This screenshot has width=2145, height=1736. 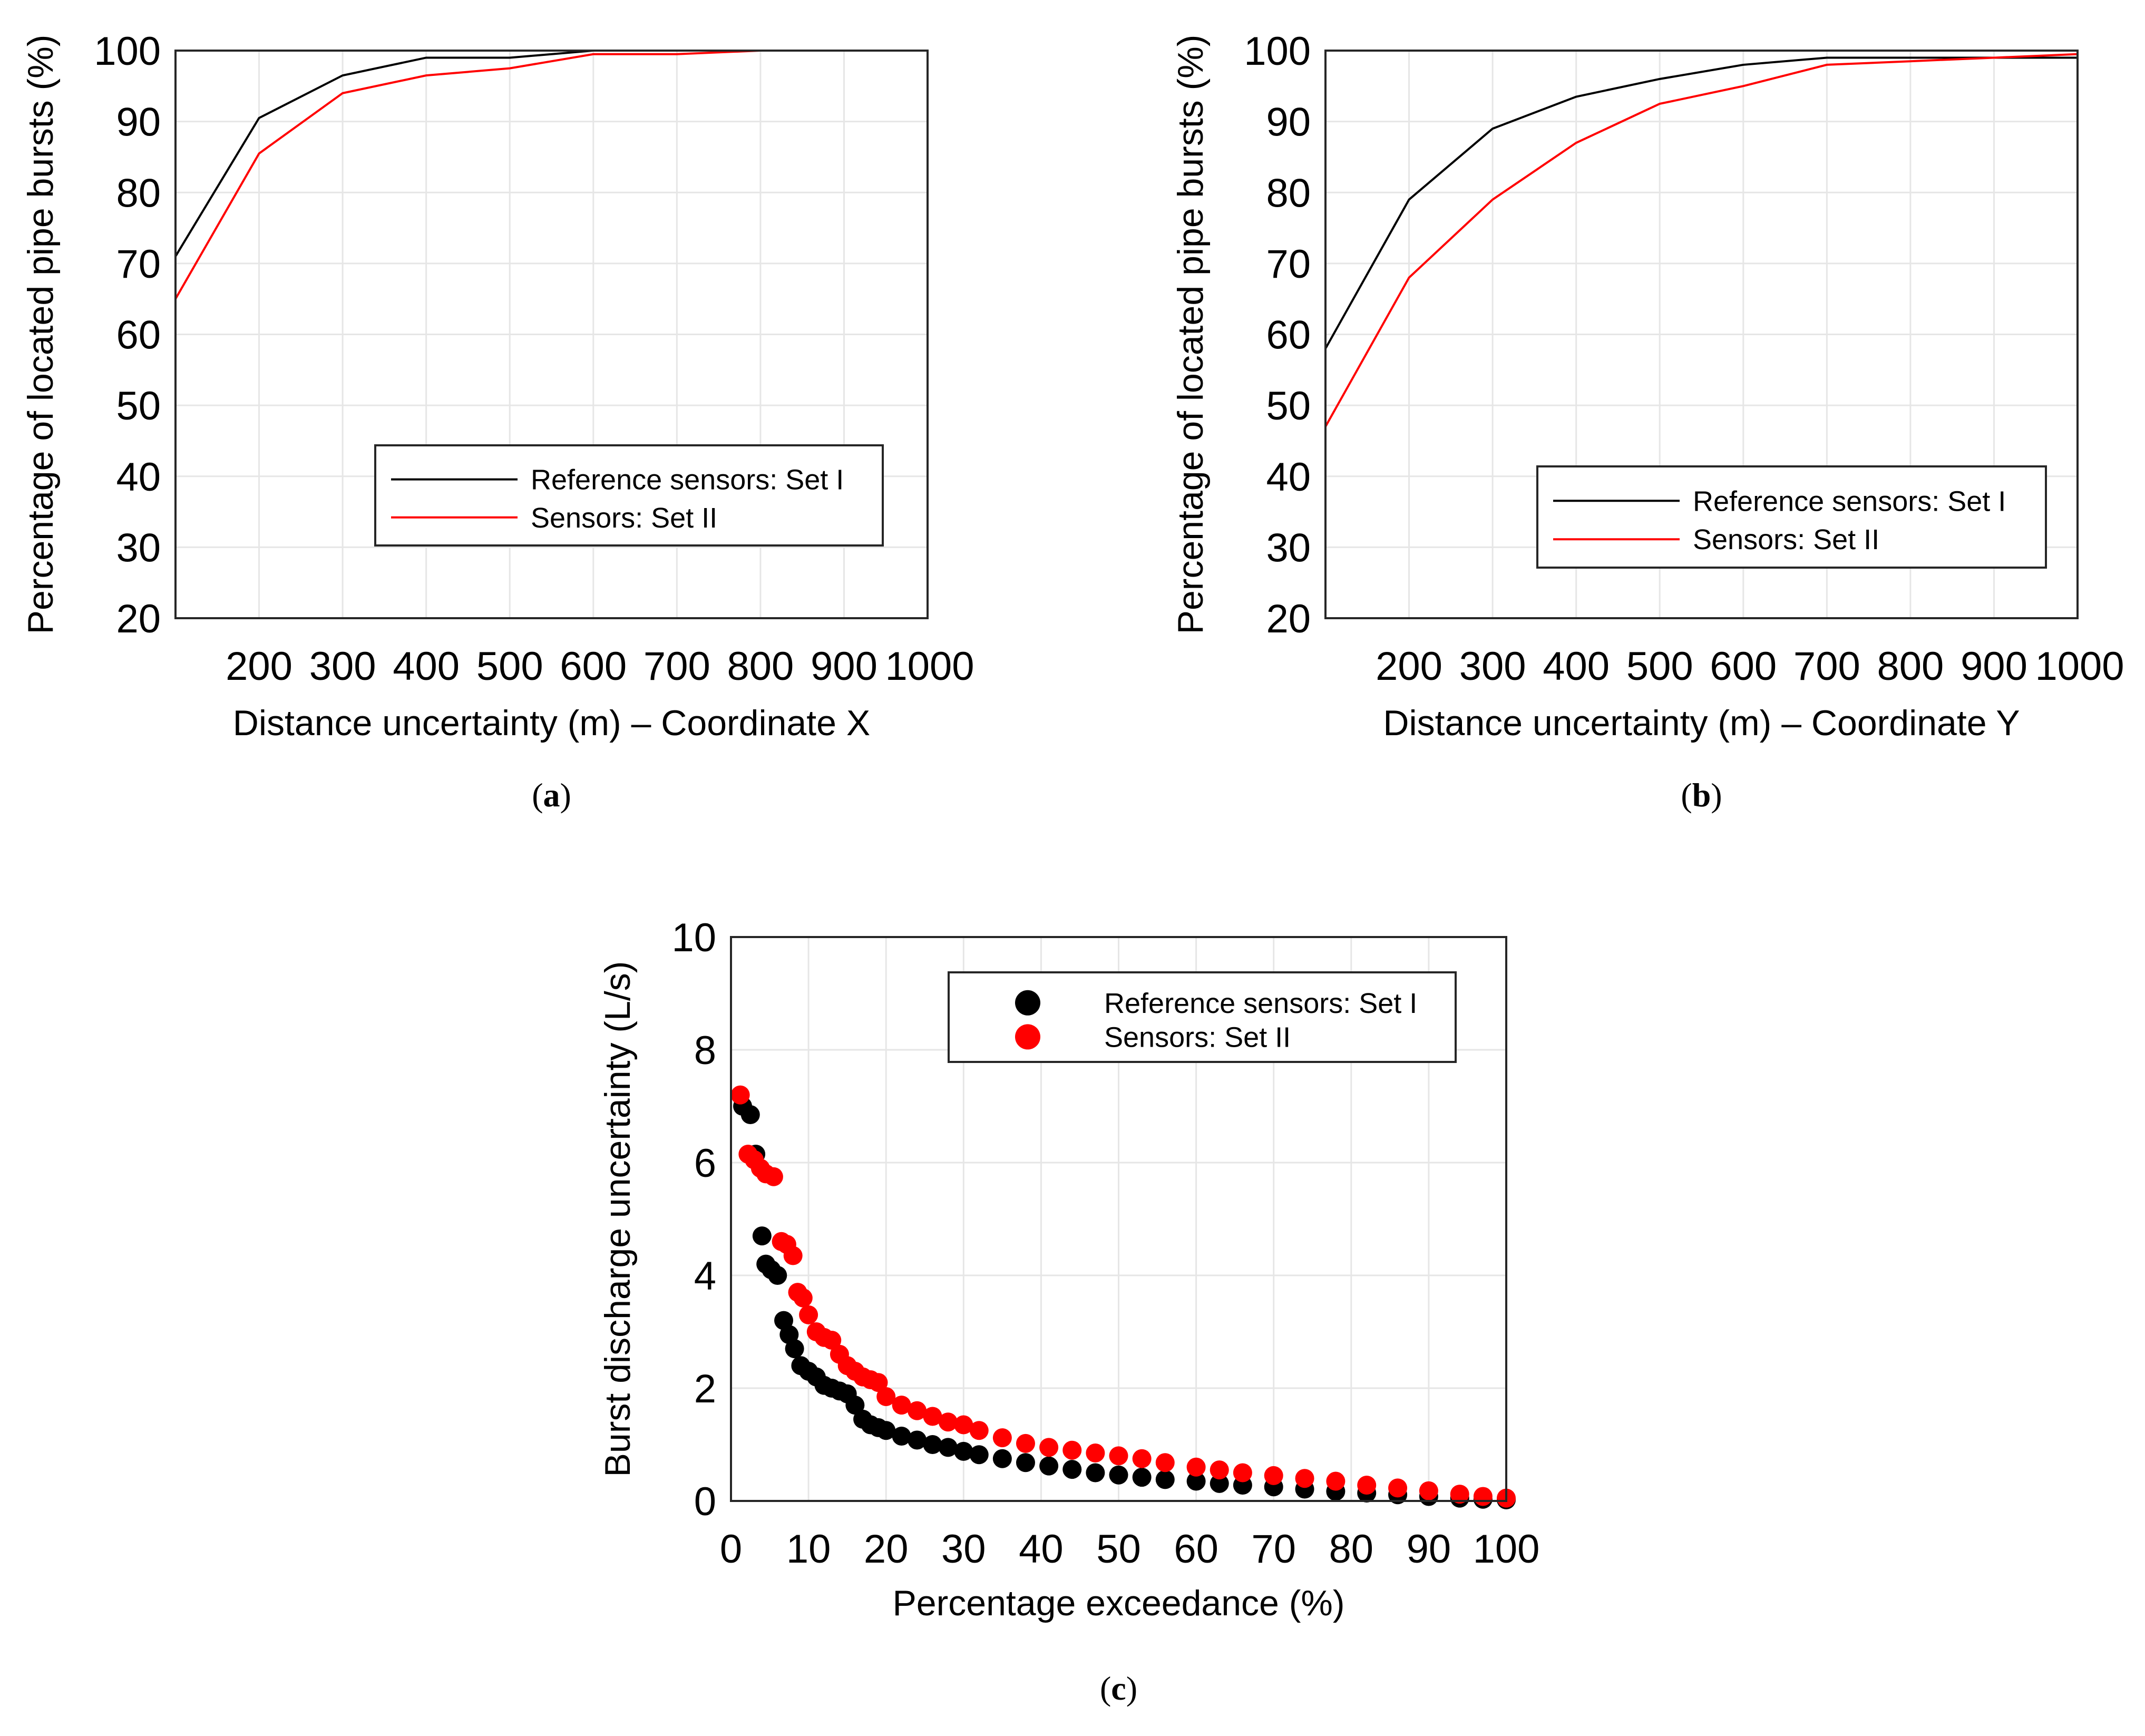 I want to click on y-tick-label: 90, so click(x=1288, y=122).